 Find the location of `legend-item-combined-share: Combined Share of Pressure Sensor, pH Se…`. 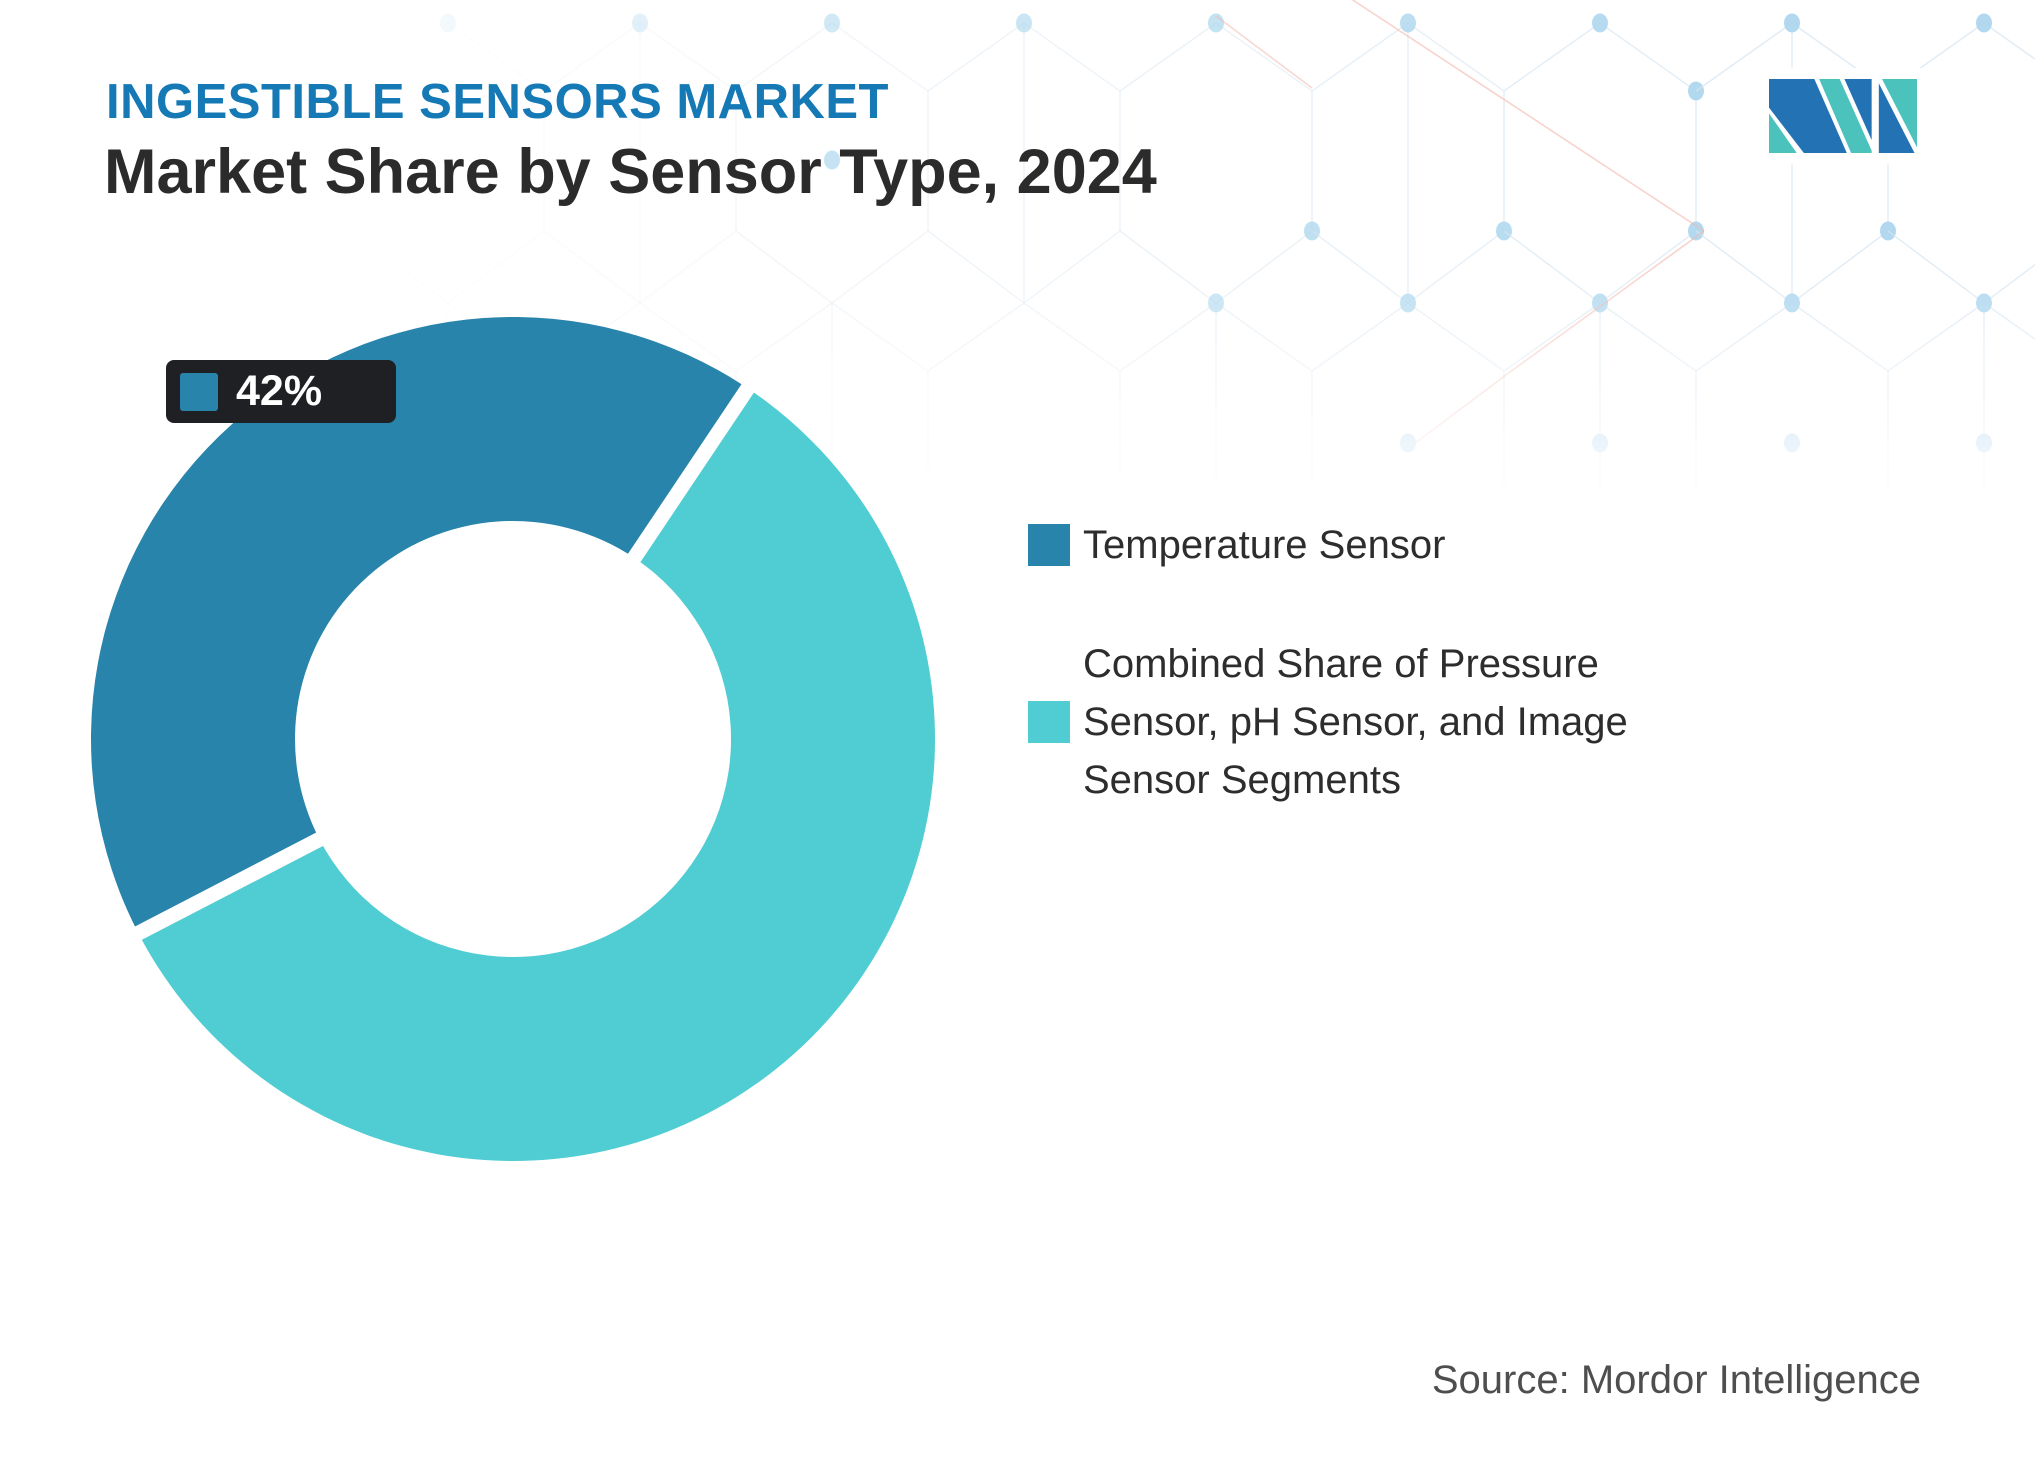

legend-item-combined-share: Combined Share of Pressure Sensor, pH Se… is located at coordinates (1328, 722).